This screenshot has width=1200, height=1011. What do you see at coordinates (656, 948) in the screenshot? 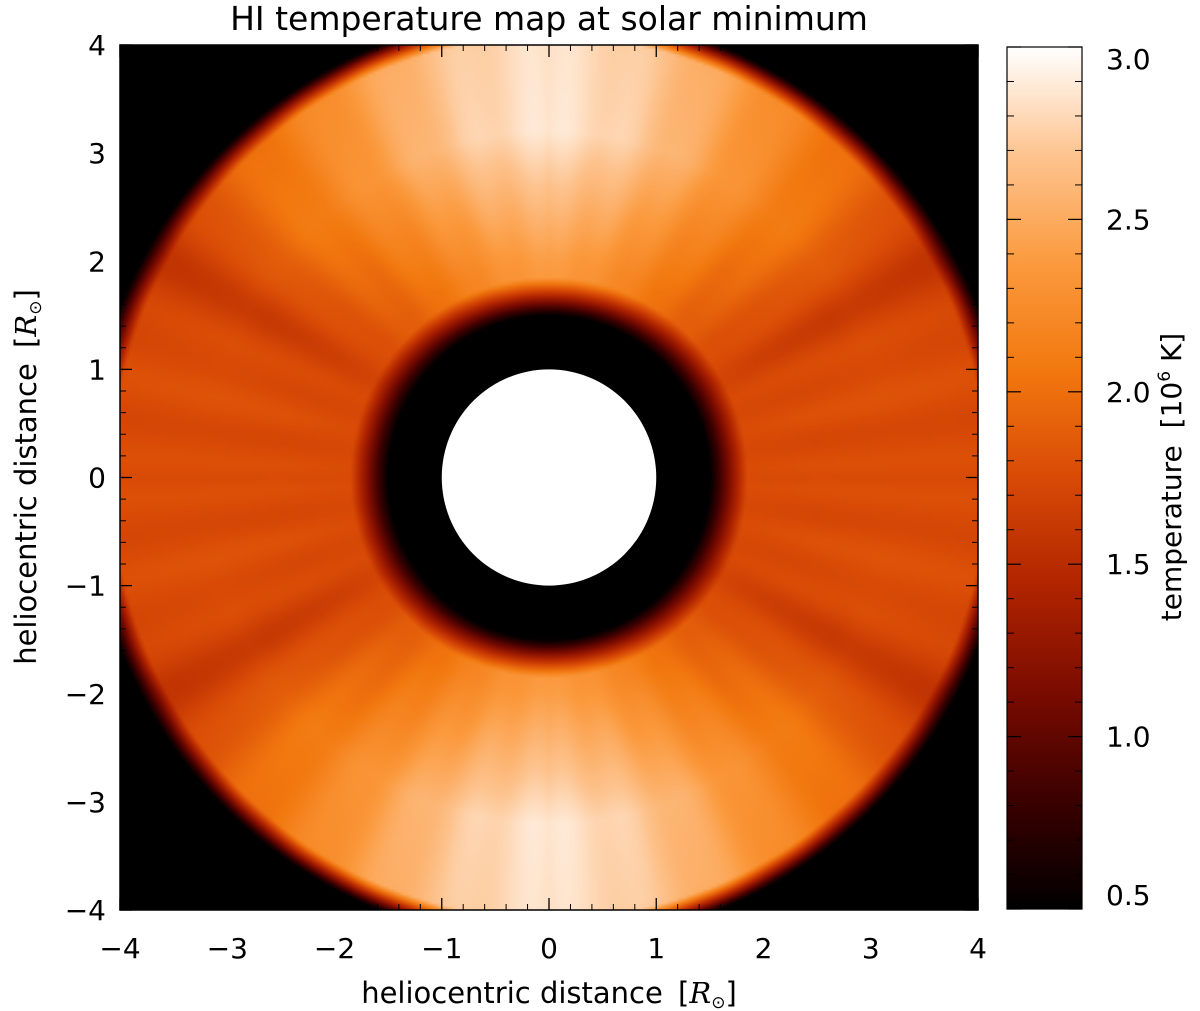
I see `x-tick-label: 1` at bounding box center [656, 948].